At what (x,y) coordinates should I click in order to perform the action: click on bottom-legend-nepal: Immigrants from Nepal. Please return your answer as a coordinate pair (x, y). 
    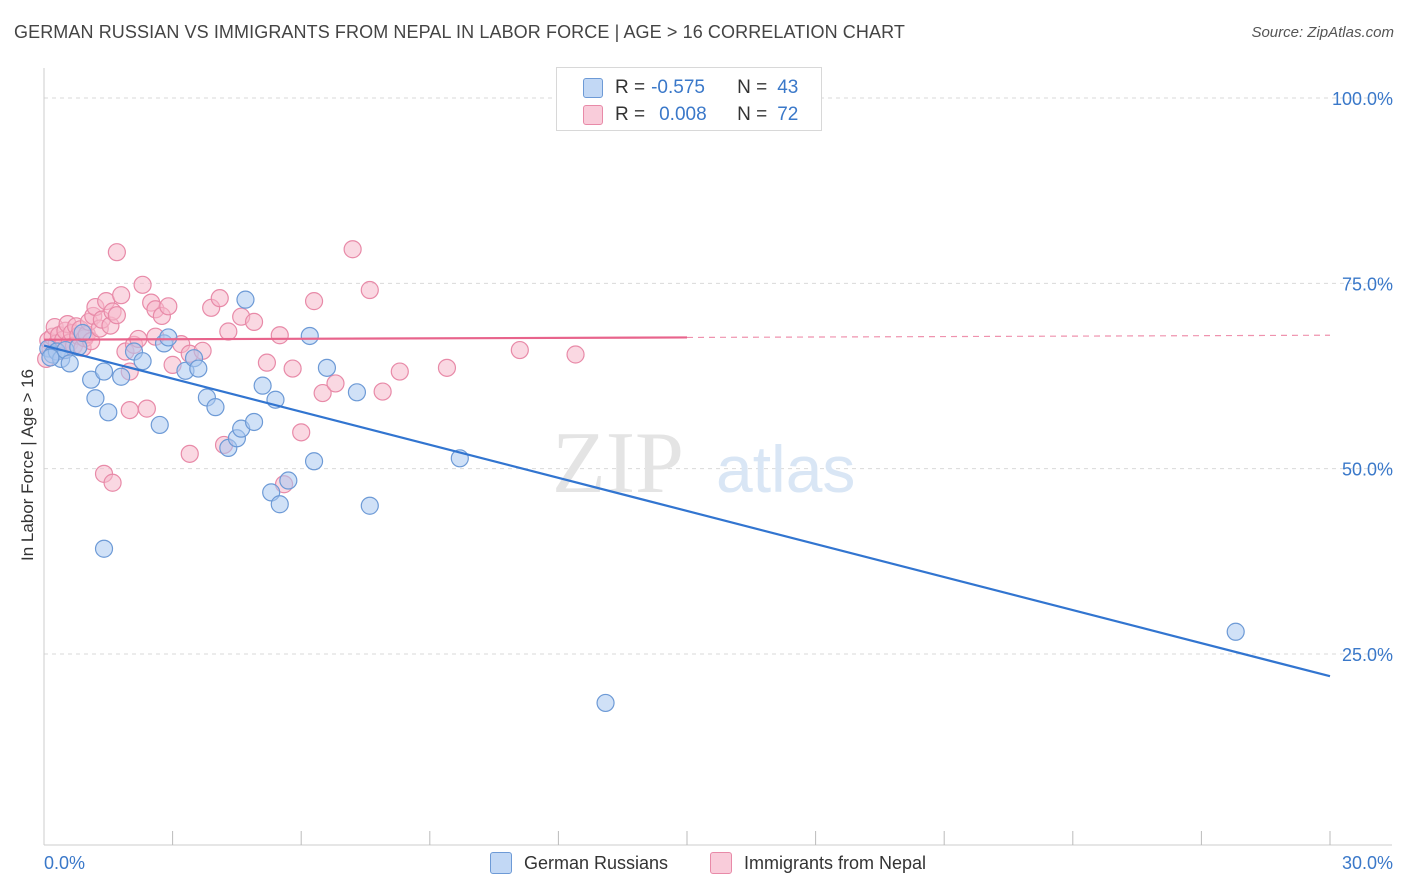
    Looking at the image, I should click on (818, 863).